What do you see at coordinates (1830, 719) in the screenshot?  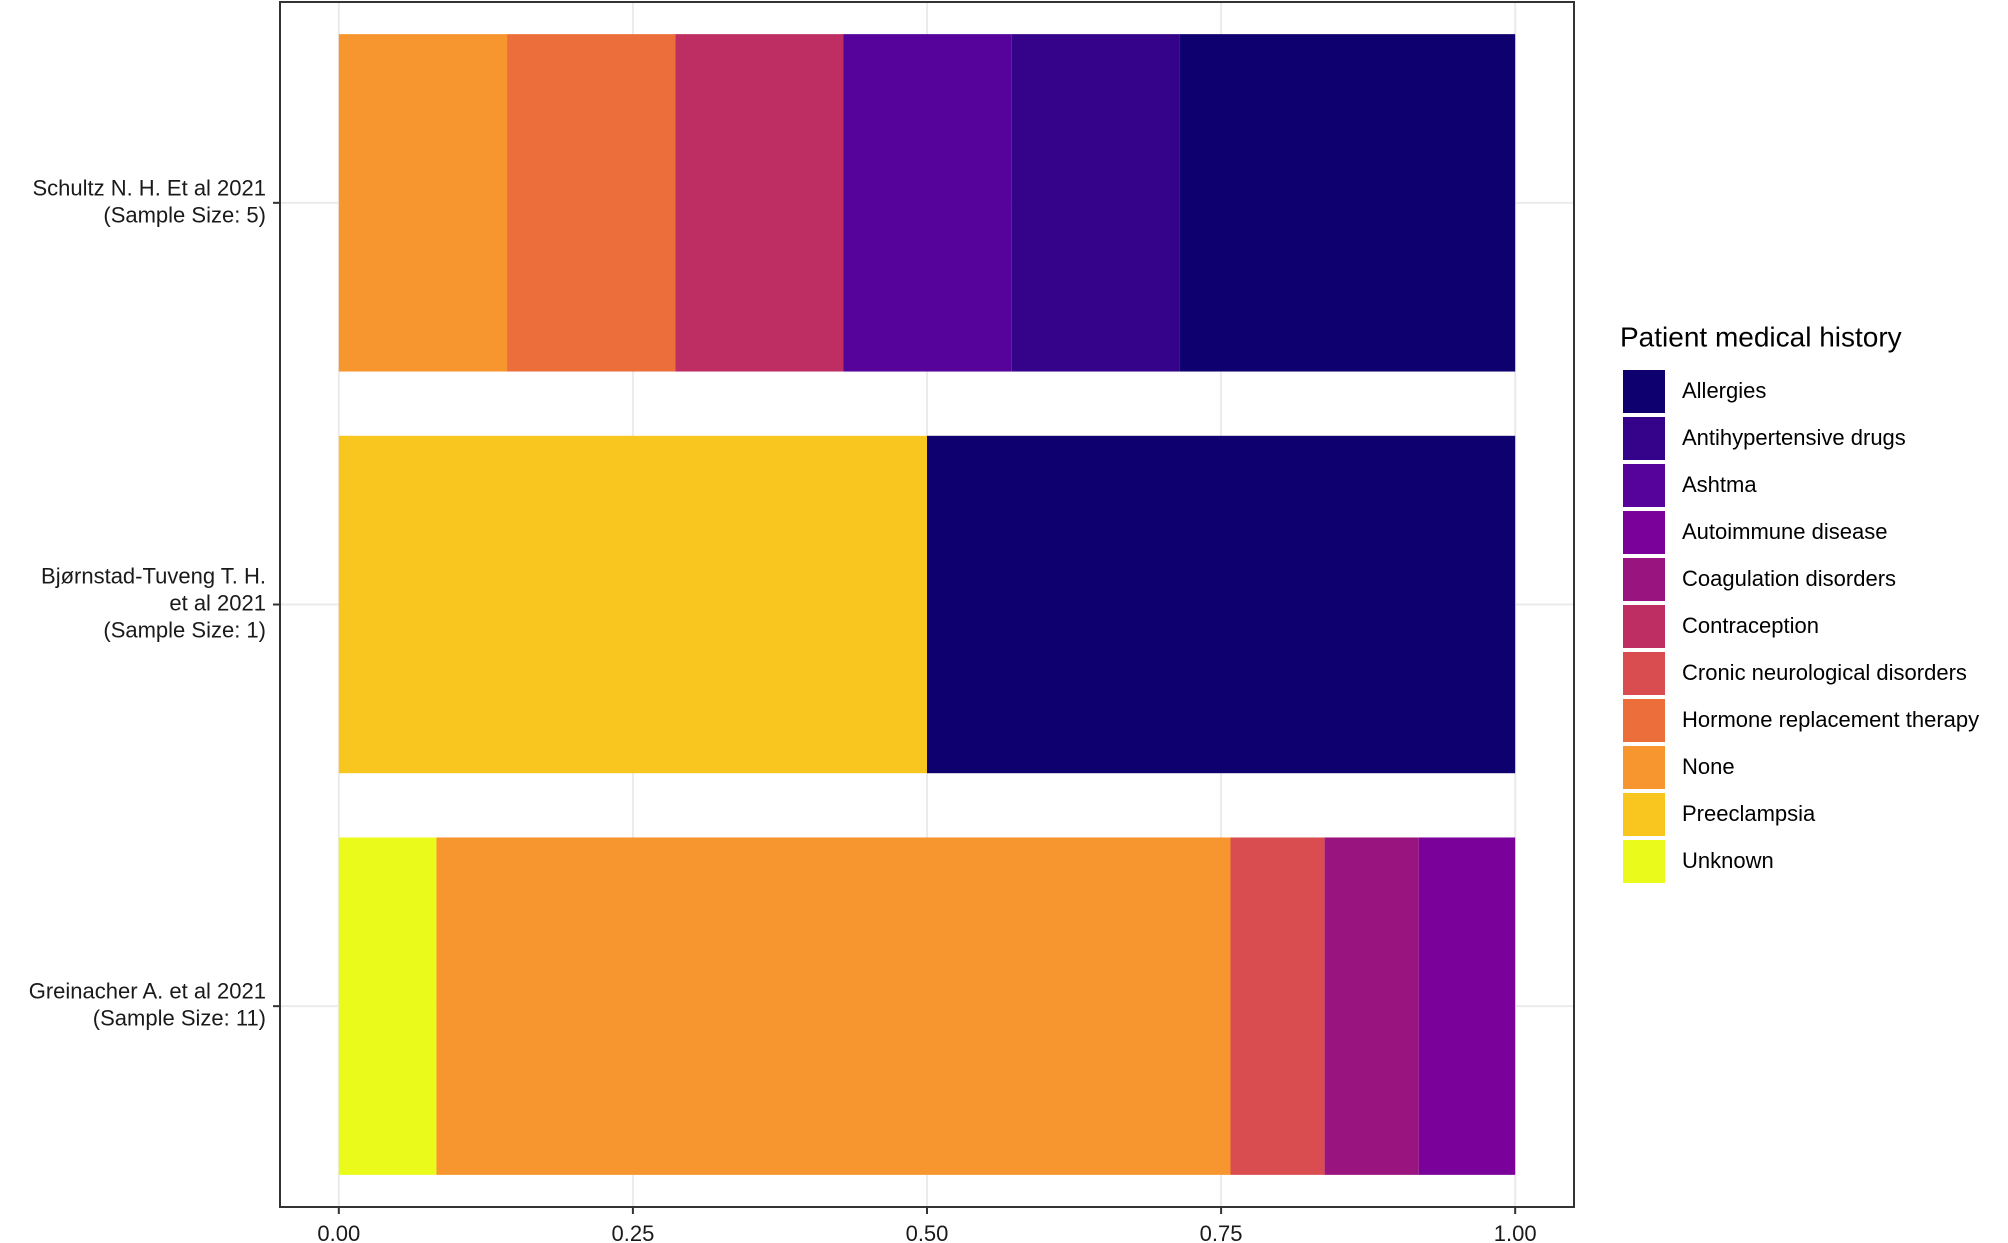 I see `legend-label: Hormone replacement therapy` at bounding box center [1830, 719].